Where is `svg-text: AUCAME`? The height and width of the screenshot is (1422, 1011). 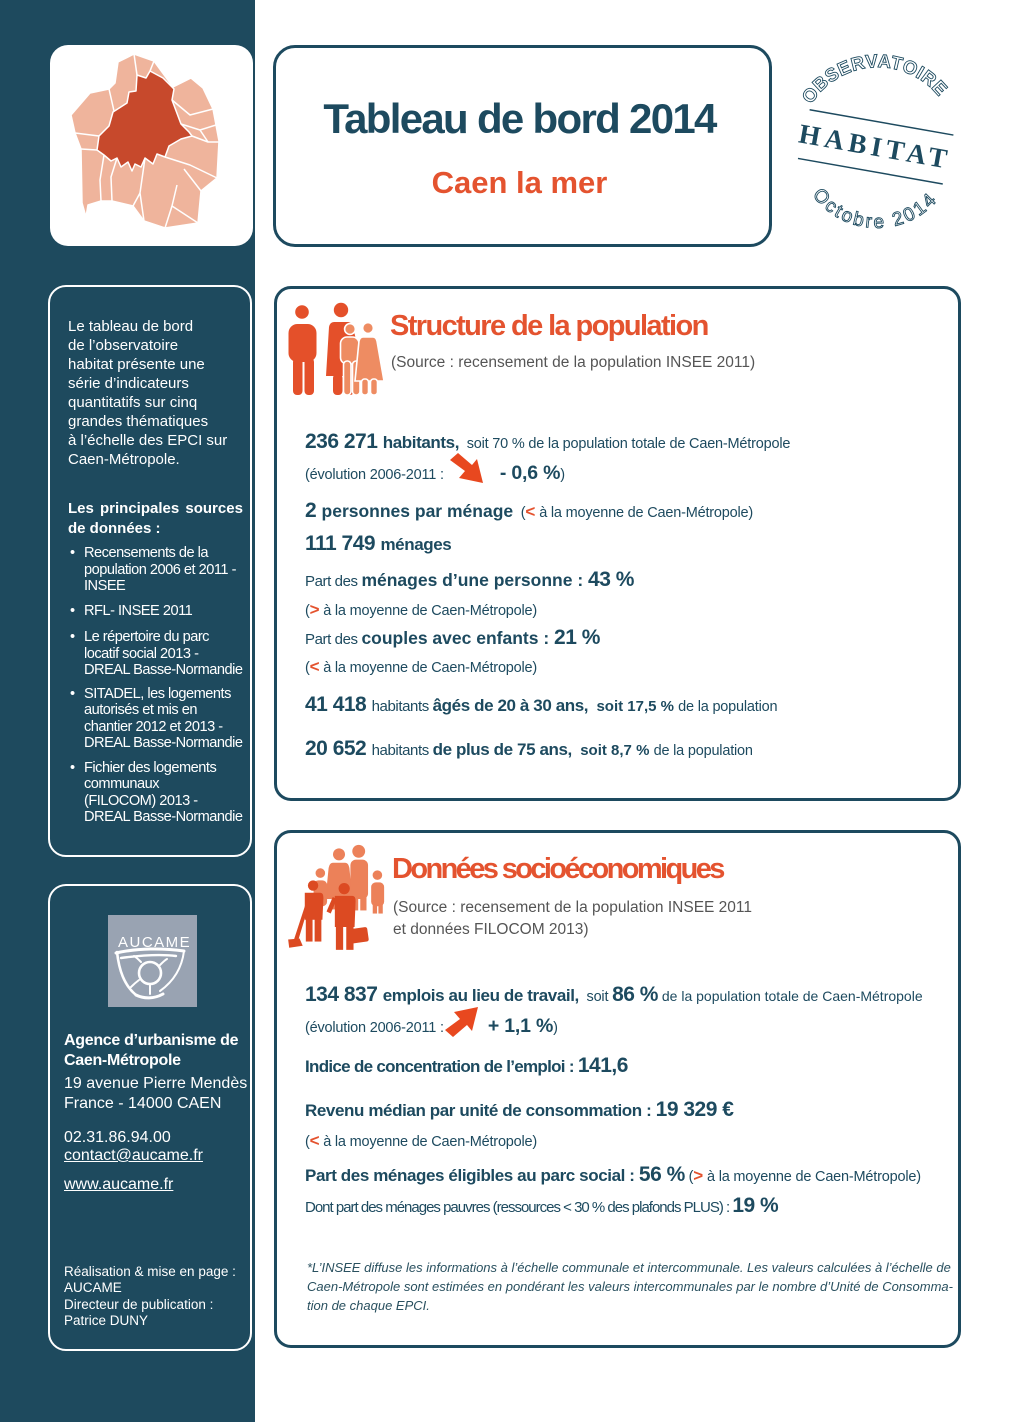
svg-text: AUCAME is located at coordinates (154, 942).